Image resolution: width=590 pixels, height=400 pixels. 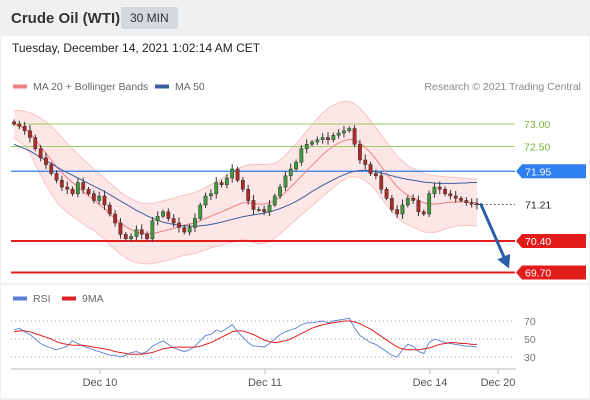 I want to click on rsi-legend: RSI 9MA, so click(x=58, y=299).